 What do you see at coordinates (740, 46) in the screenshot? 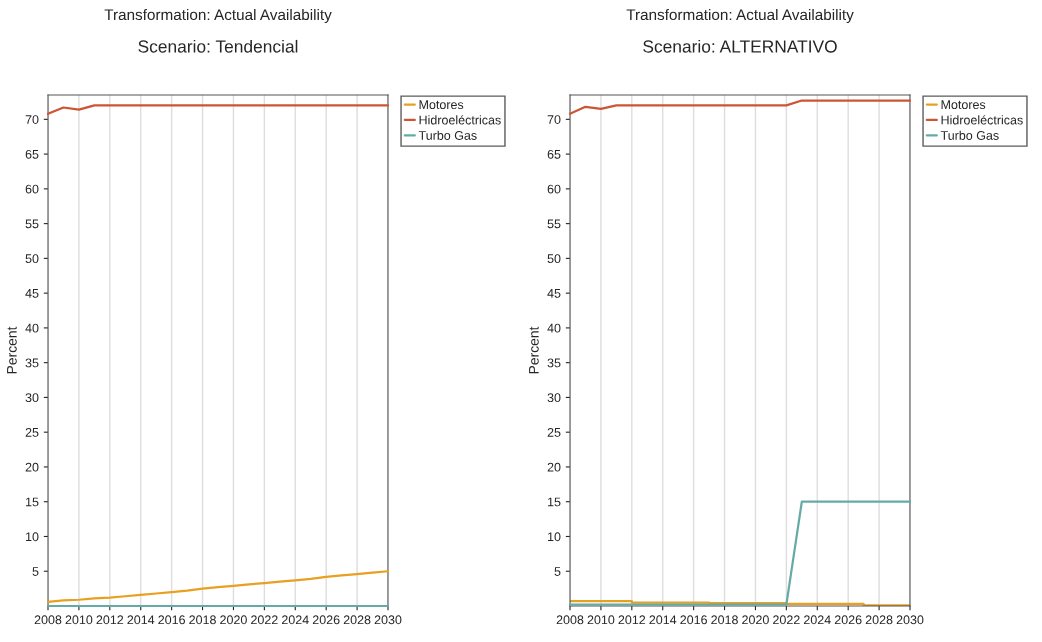
I see `chart-subtitle: Scenario: ALTERNATIVO` at bounding box center [740, 46].